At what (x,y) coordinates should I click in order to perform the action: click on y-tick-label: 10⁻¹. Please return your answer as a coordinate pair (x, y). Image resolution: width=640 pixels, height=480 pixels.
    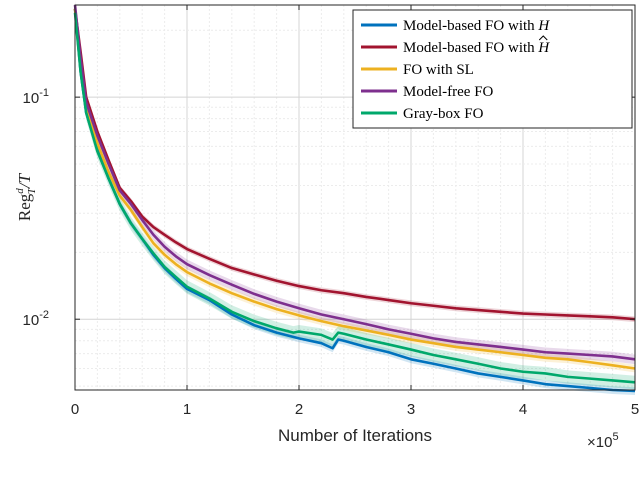
    Looking at the image, I should click on (36, 97).